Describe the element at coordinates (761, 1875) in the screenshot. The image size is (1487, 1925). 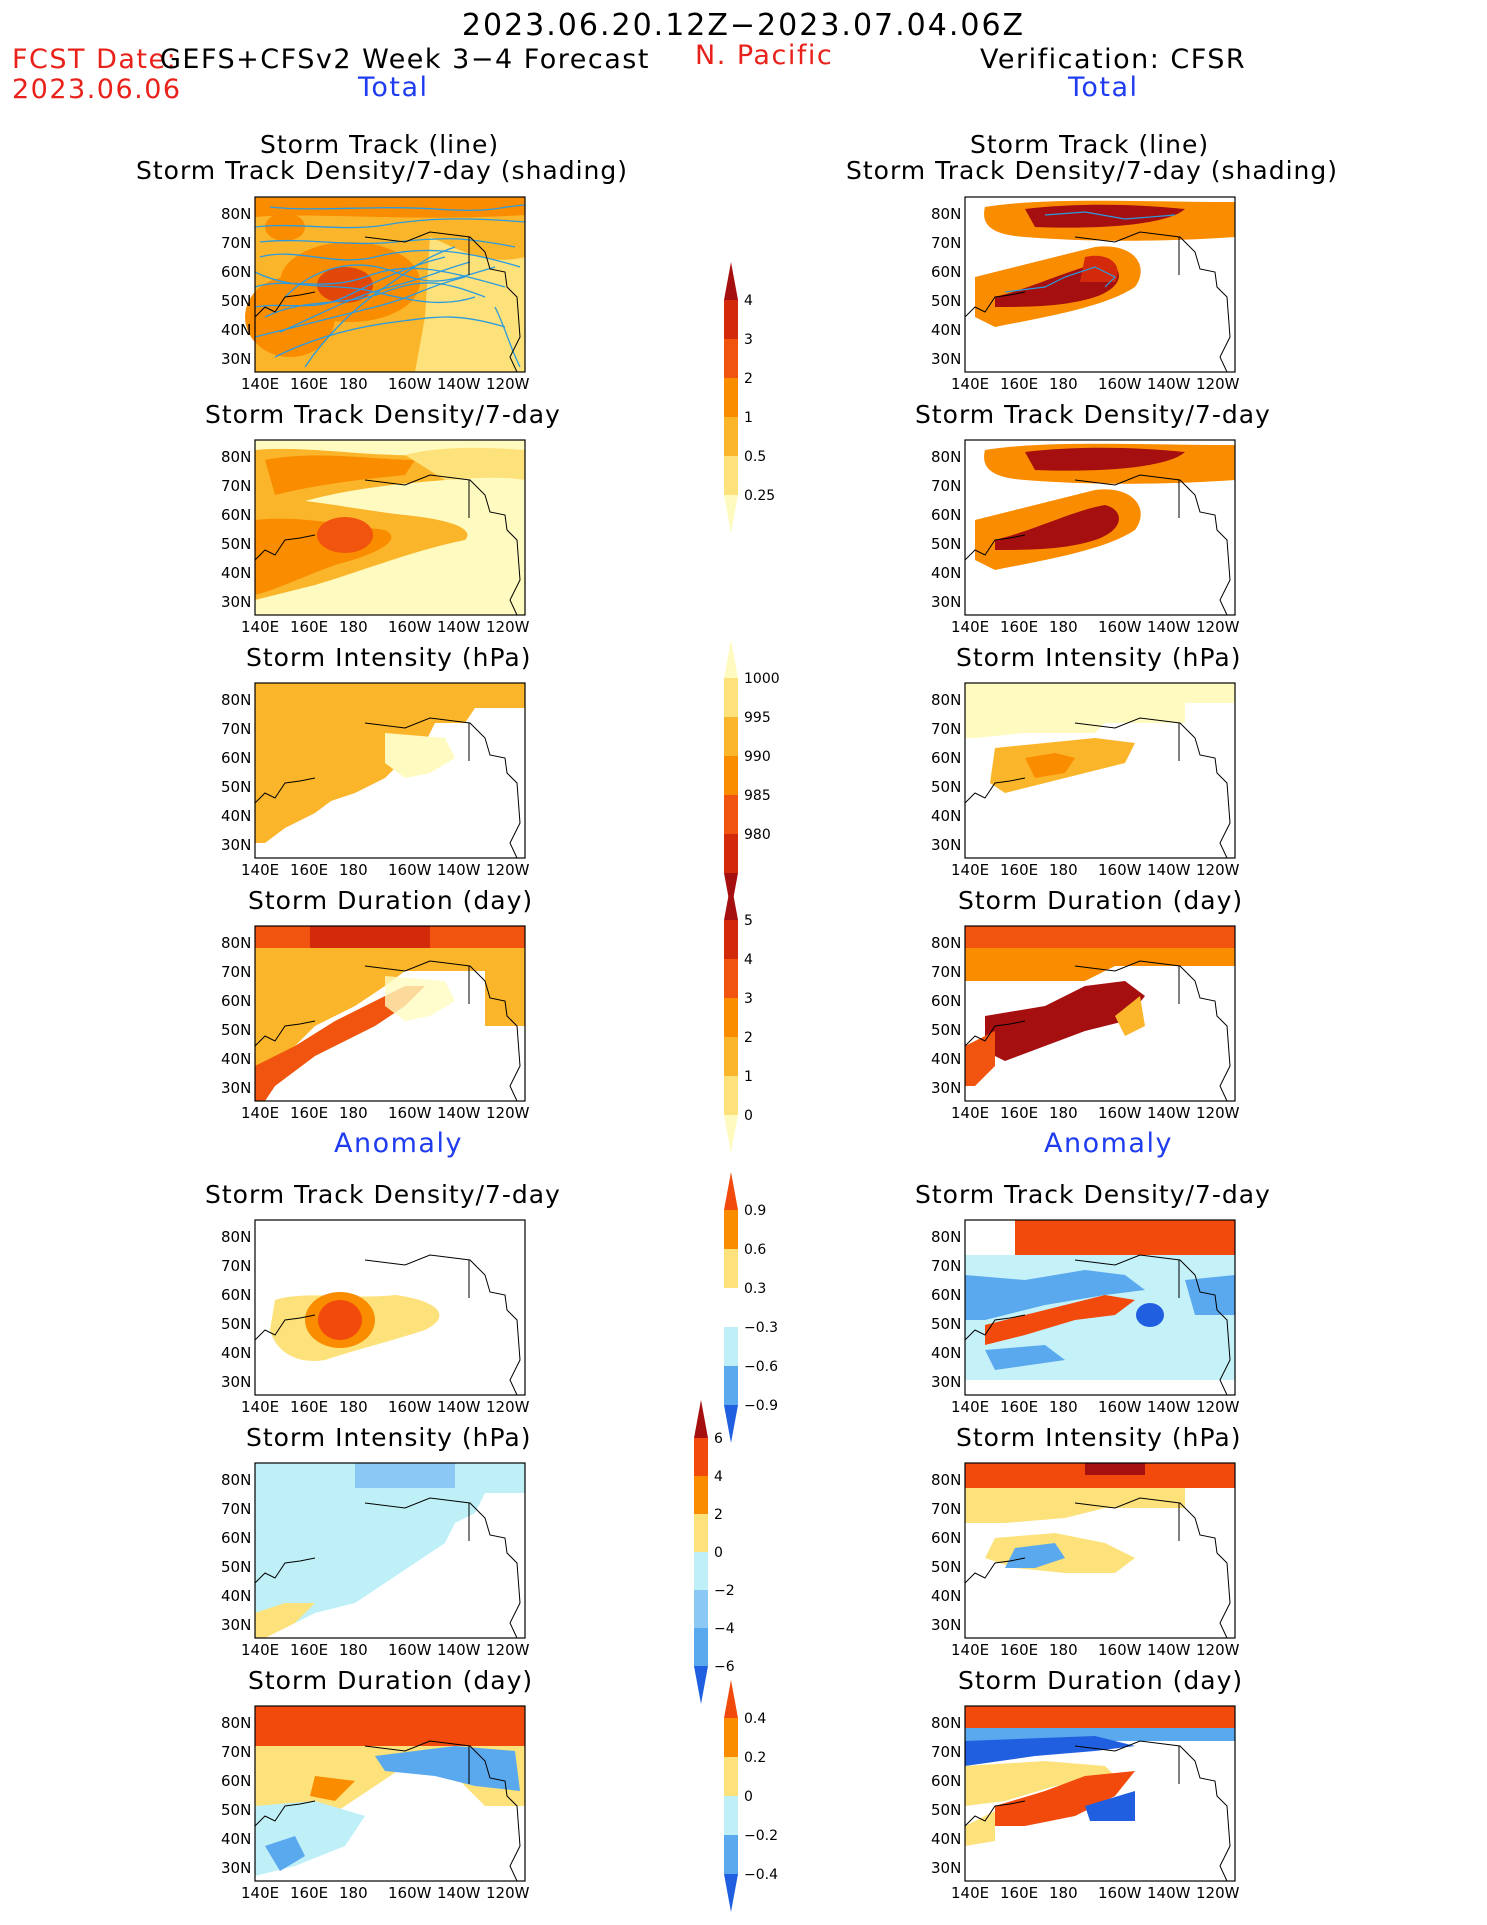
I see `colorbar-tick-label: −0.4` at that location.